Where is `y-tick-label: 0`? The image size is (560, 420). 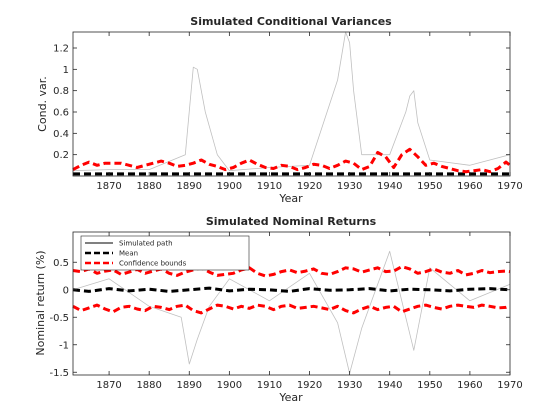 y-tick-label: 0 is located at coordinates (66, 290).